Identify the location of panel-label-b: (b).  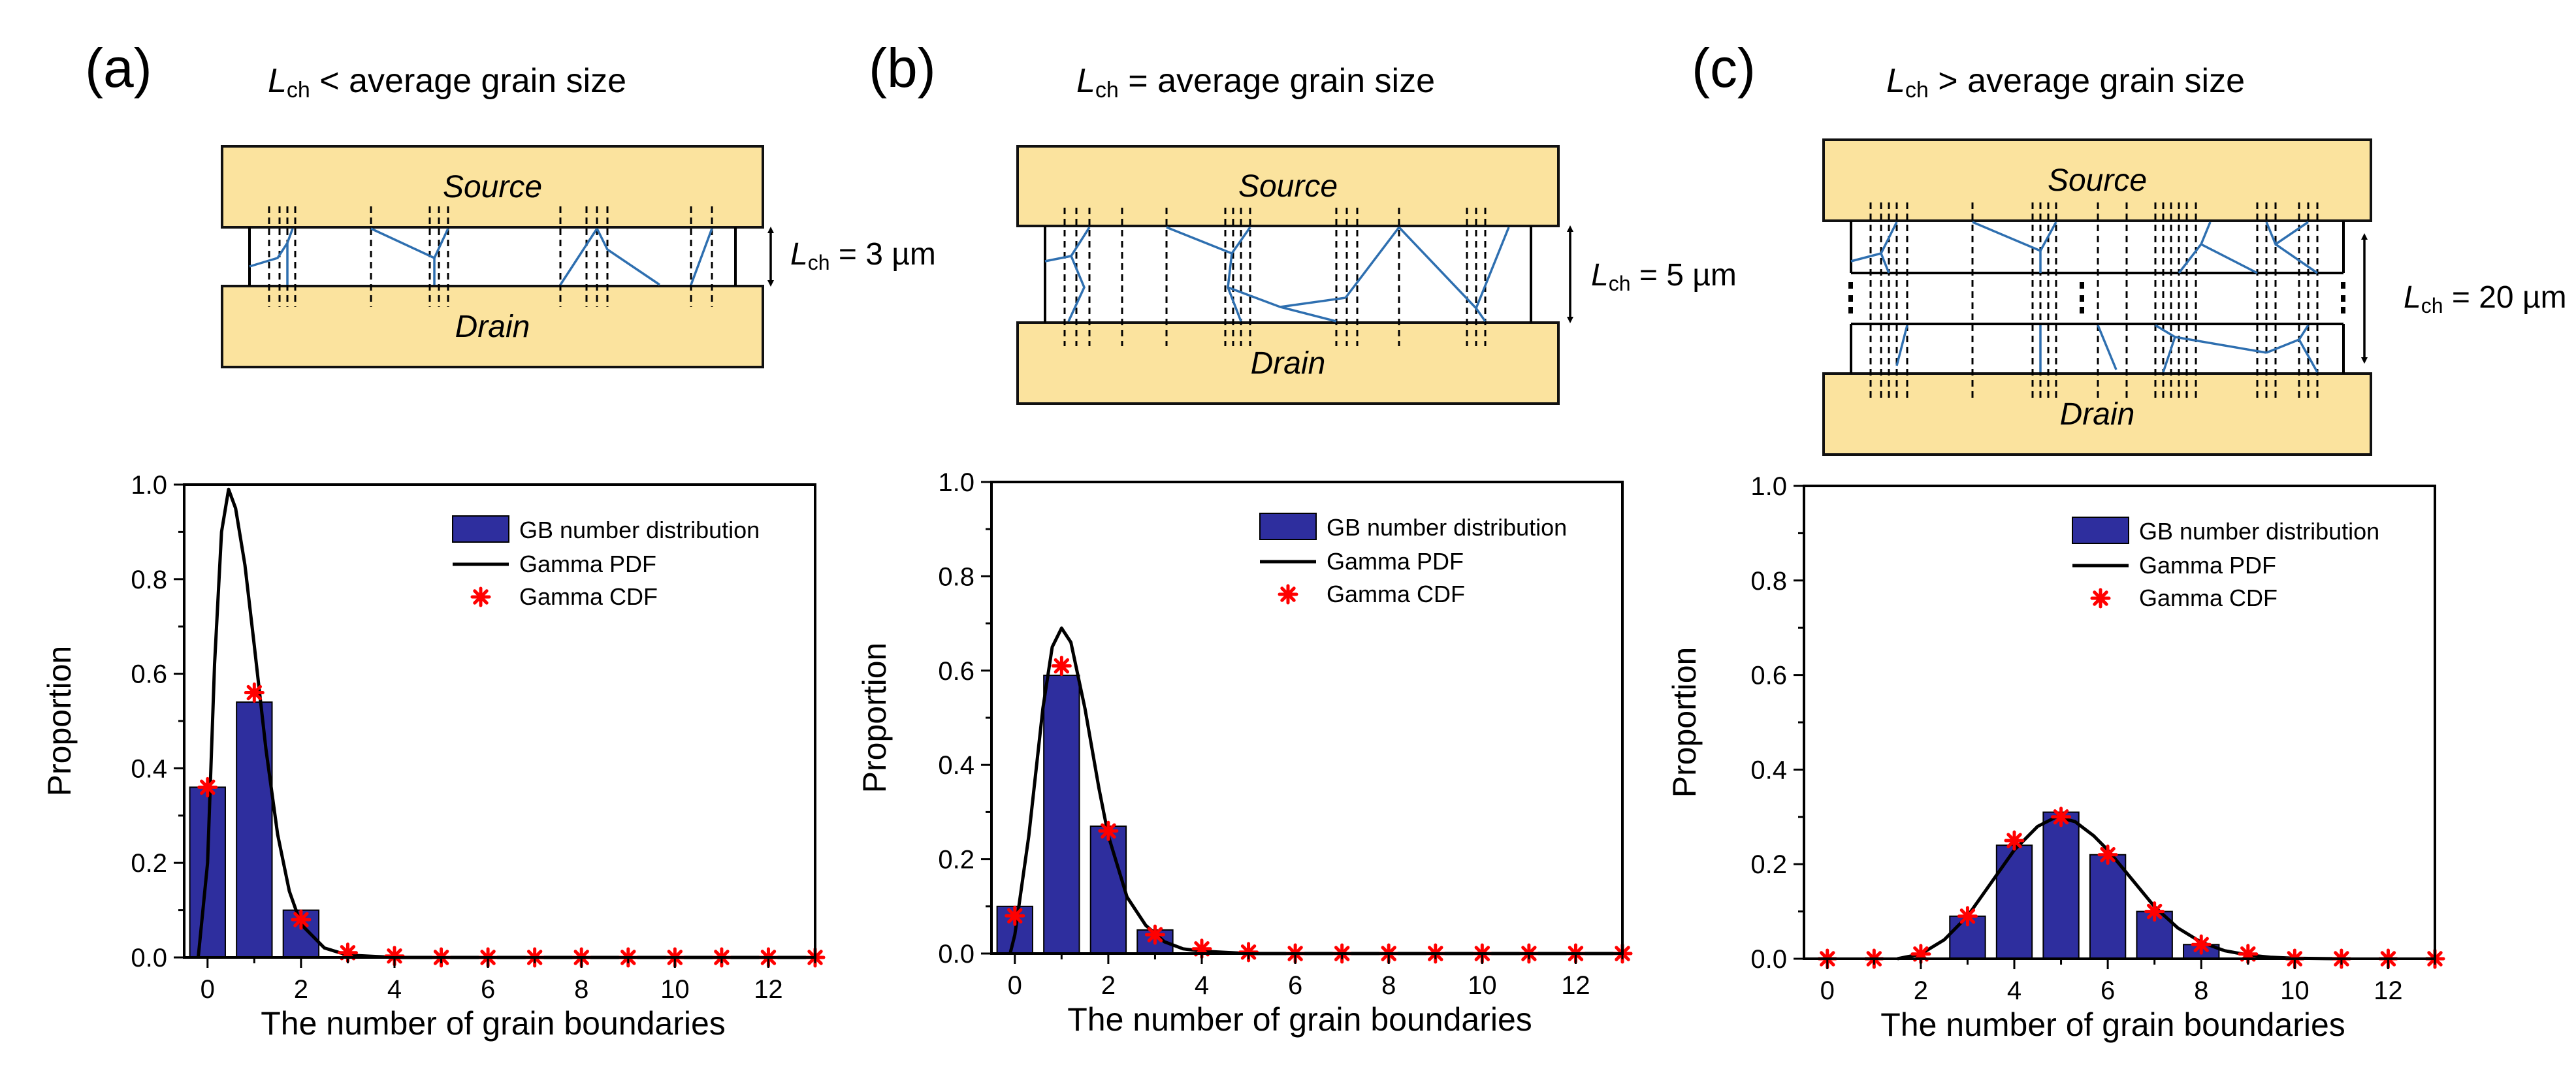
(902, 68).